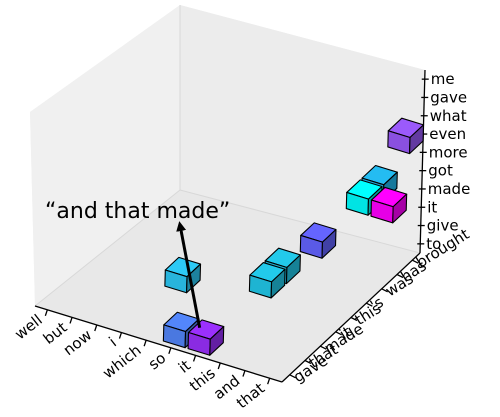 The image size is (500, 417). Describe the element at coordinates (448, 152) in the screenshot. I see `z-tick-label: more` at that location.